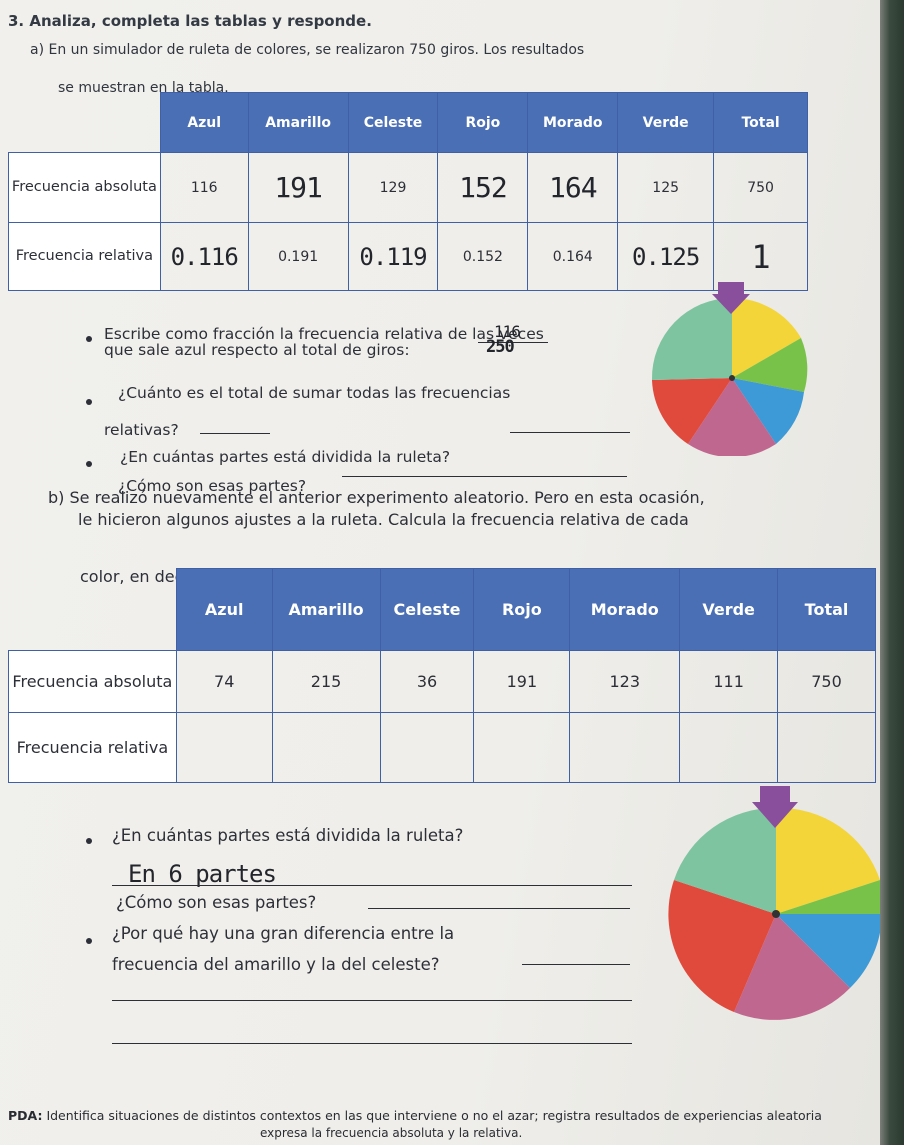 The image size is (904, 1145). What do you see at coordinates (393, 187) in the screenshot?
I see `table-a-abs-celeste: 129` at bounding box center [393, 187].